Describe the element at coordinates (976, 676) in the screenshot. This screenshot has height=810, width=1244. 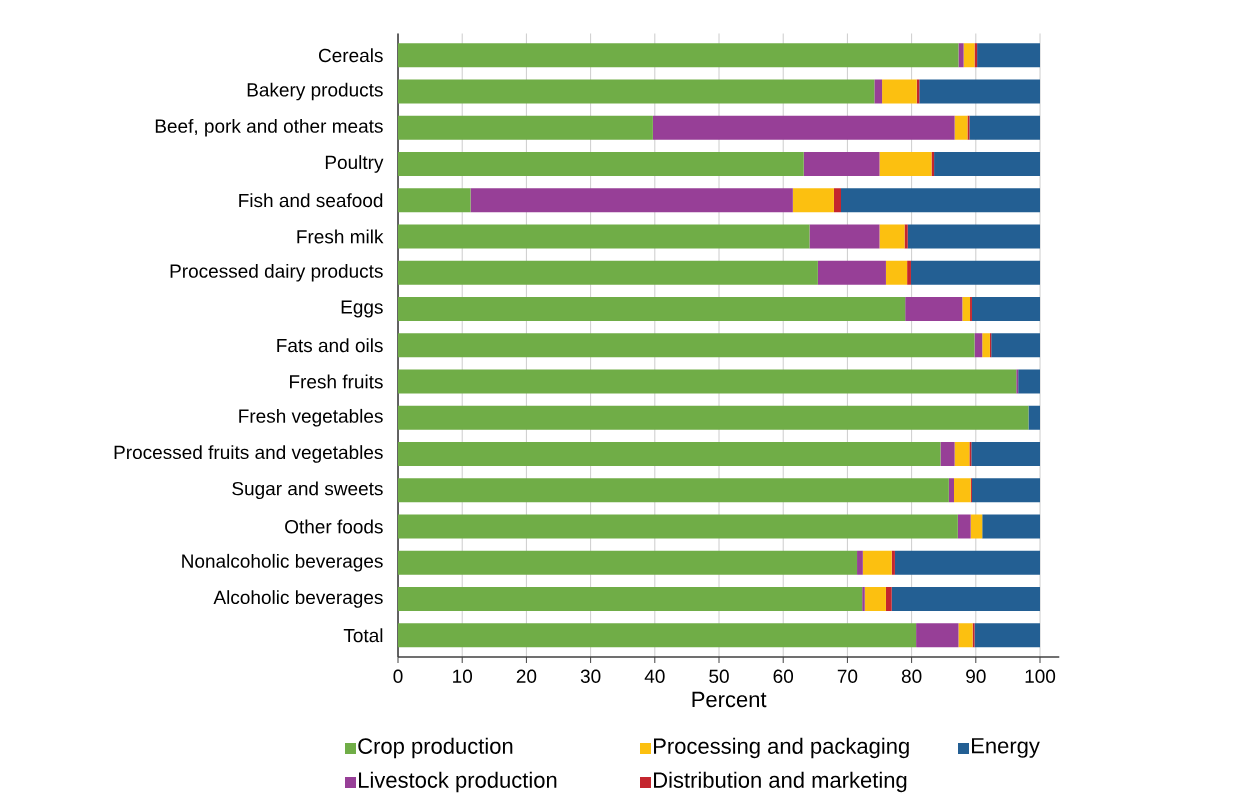
I see `x-tick-label: 90` at that location.